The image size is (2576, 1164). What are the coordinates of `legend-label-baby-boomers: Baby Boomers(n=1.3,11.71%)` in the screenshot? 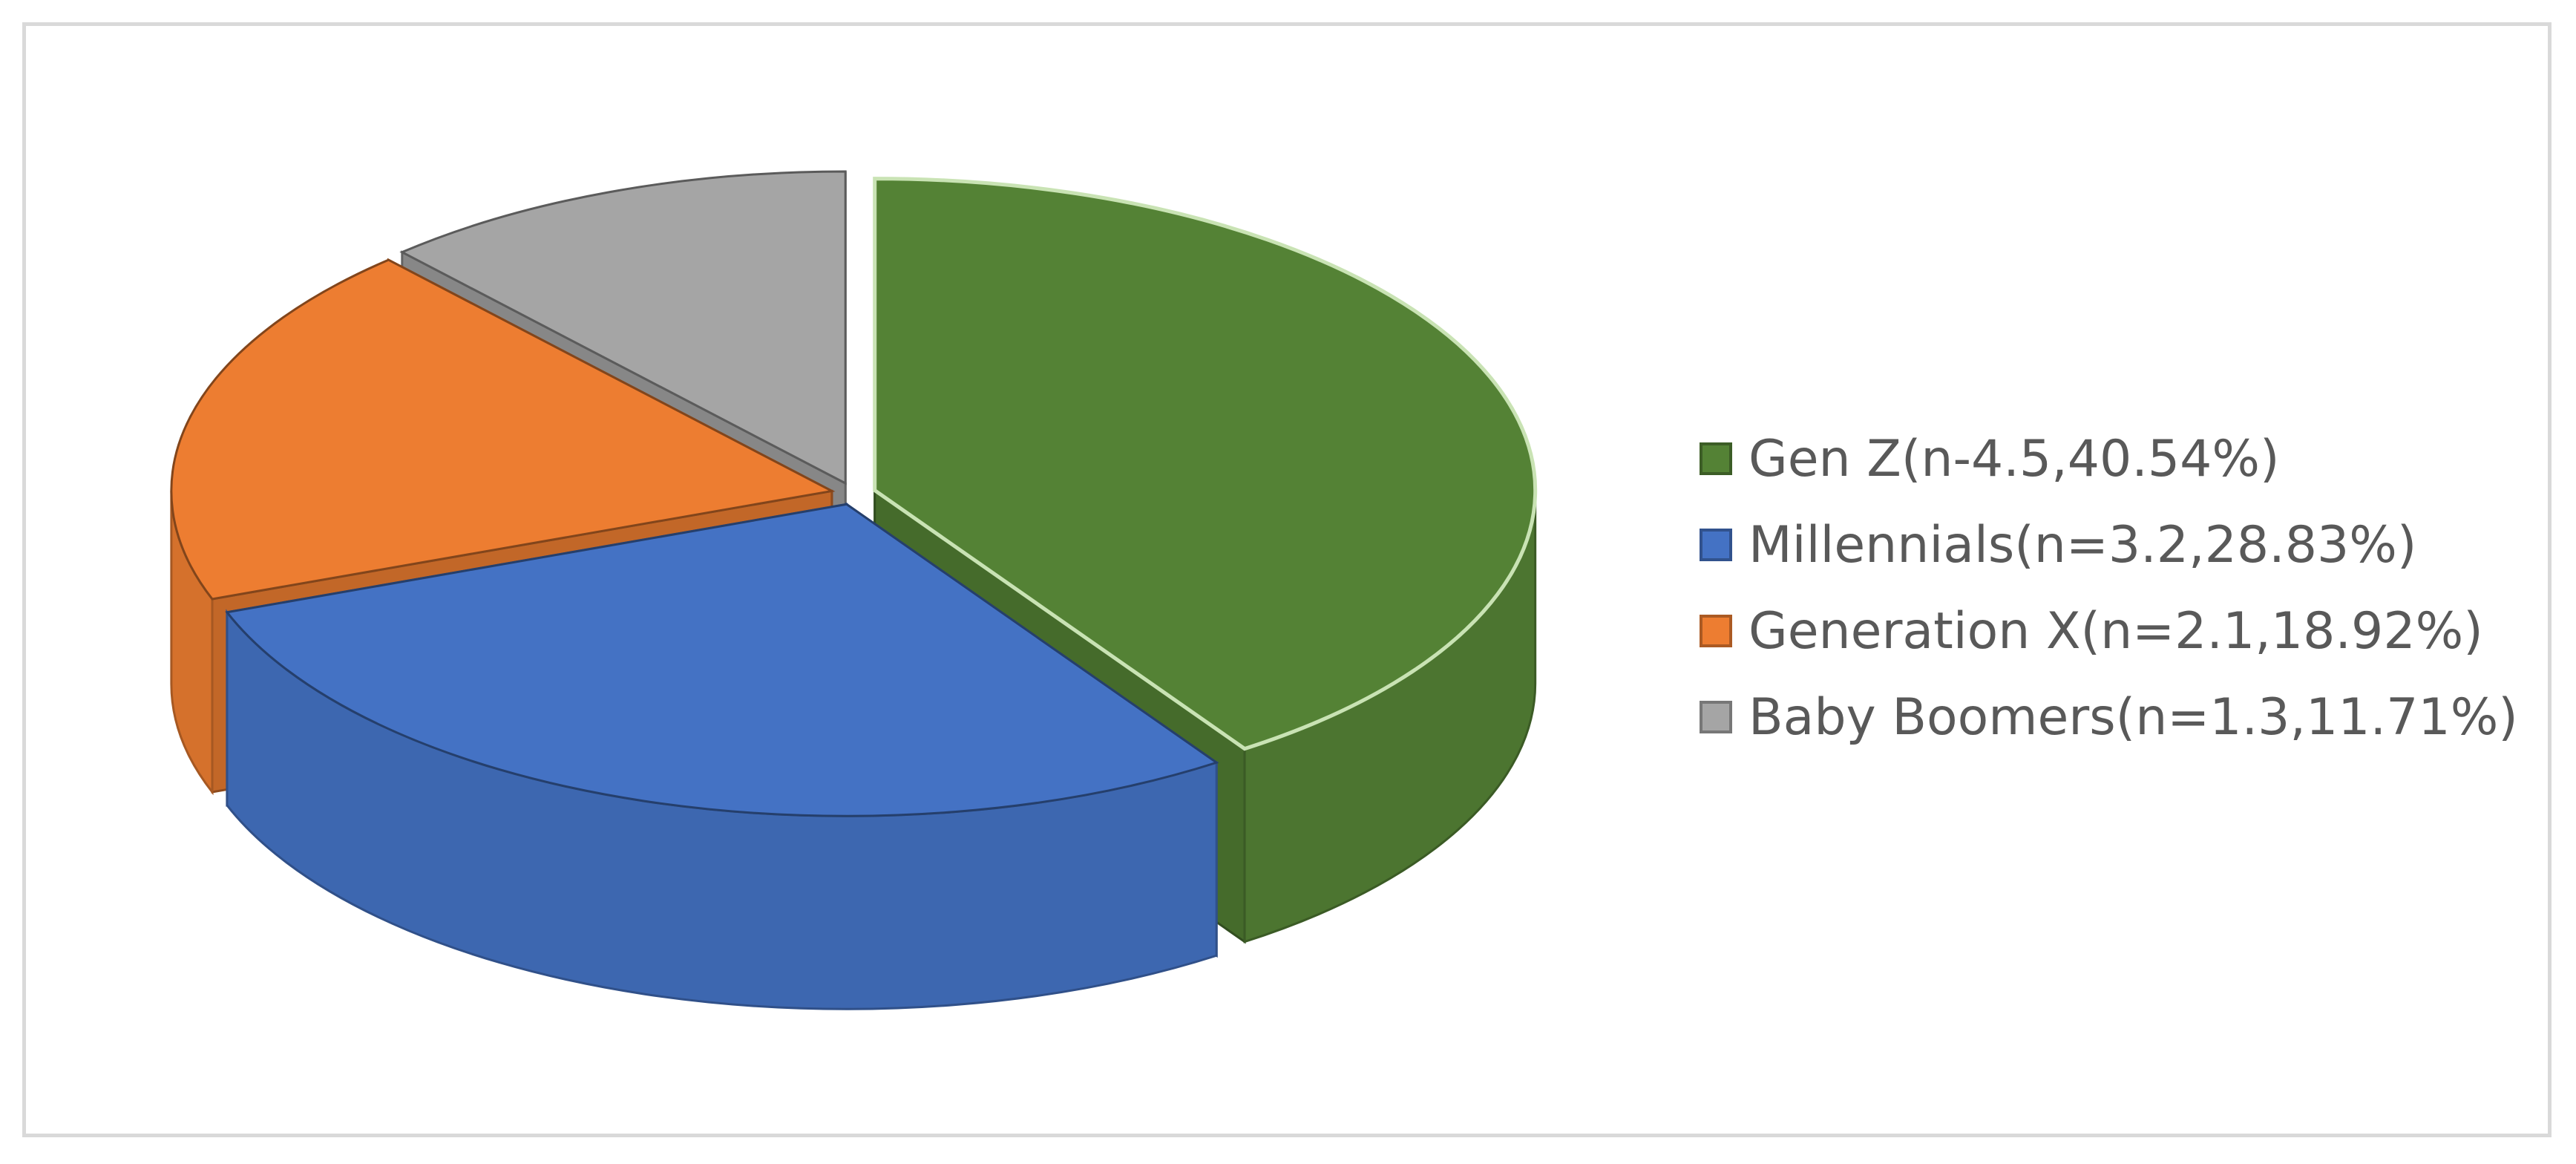 It's located at (2133, 717).